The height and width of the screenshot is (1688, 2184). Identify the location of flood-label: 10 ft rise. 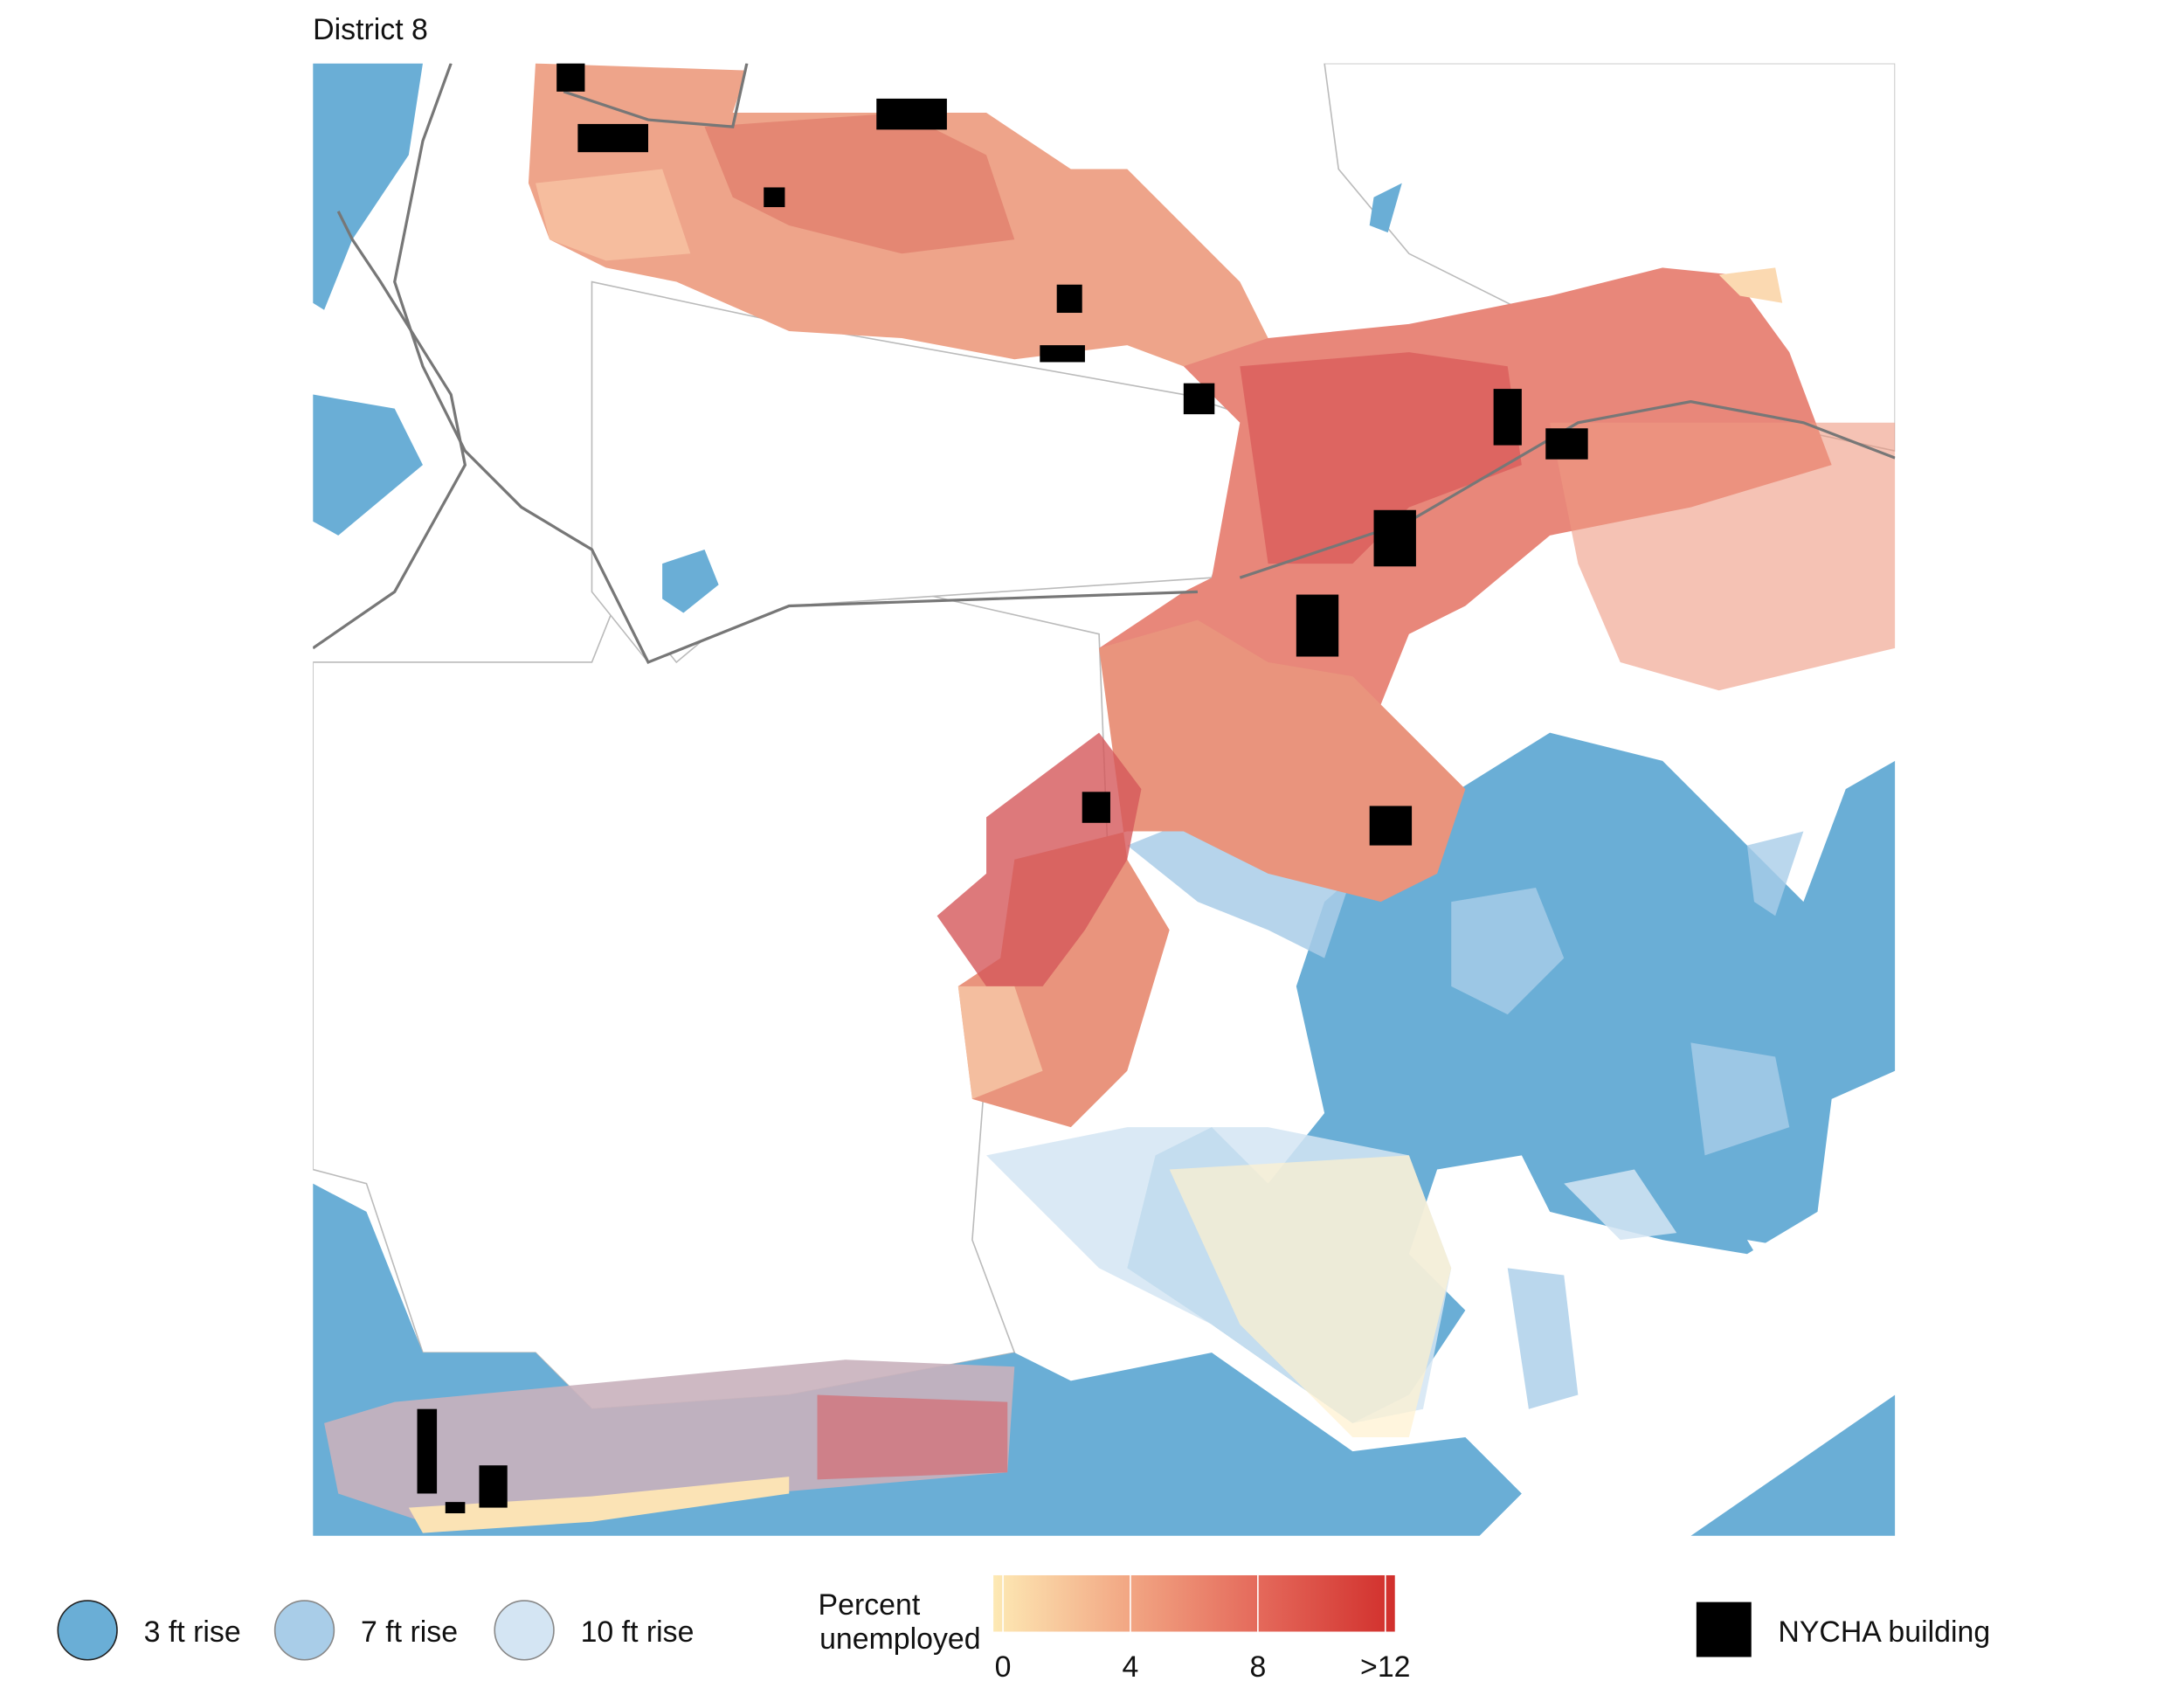
(638, 1632).